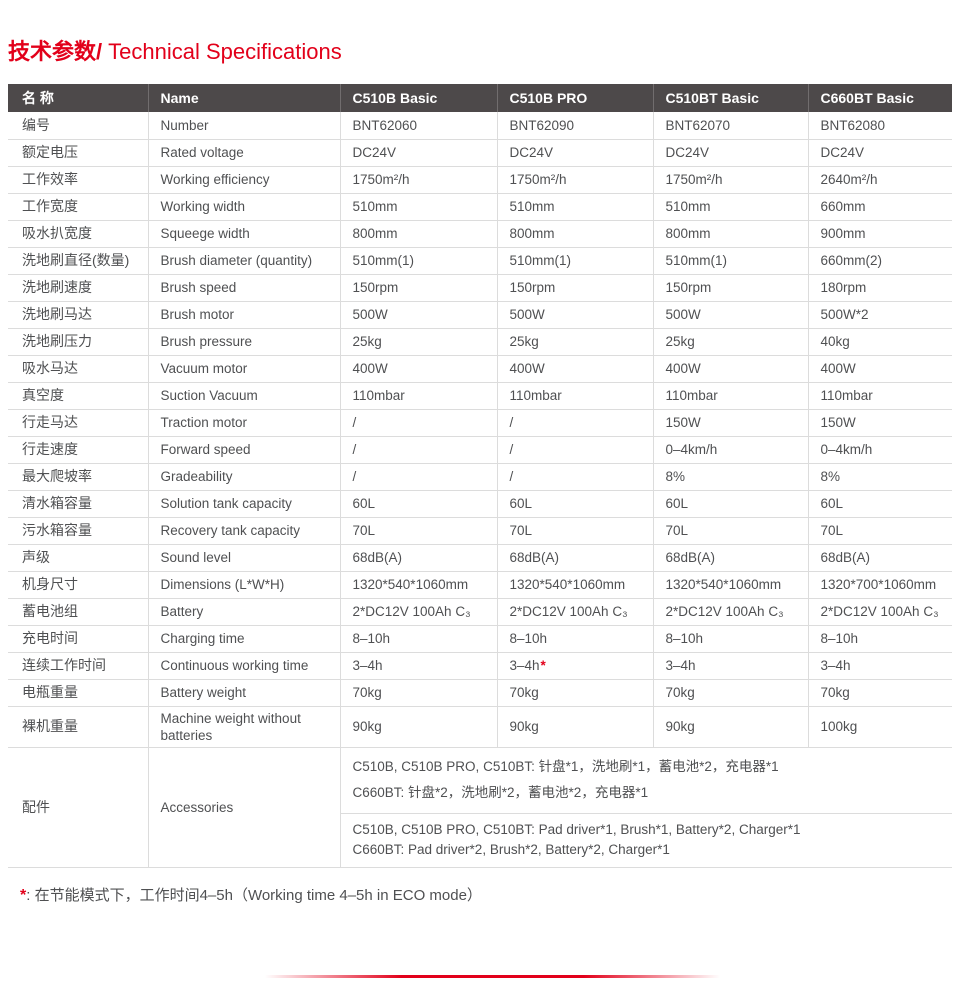 The width and height of the screenshot is (960, 981). I want to click on spec-value-cell: 180rpm, so click(879, 288).